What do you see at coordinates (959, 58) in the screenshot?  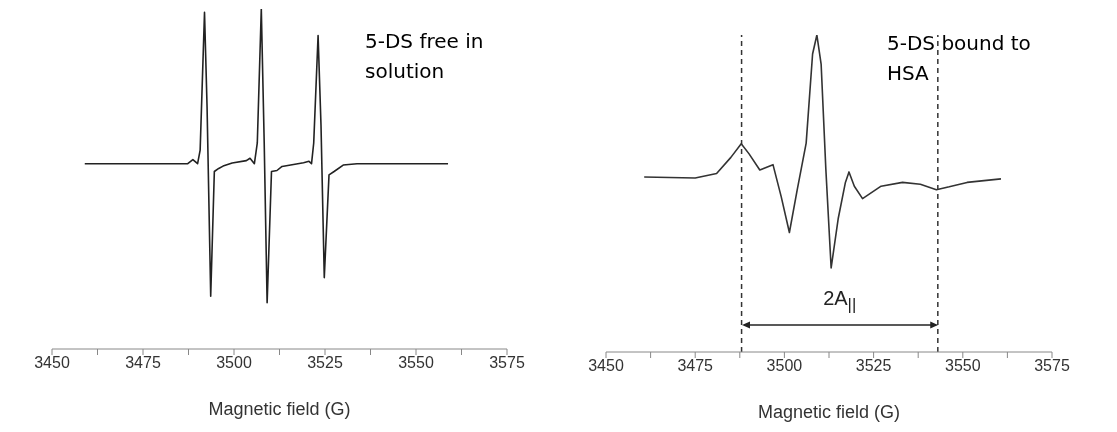 I see `annotation: 5-DS bound to HSA` at bounding box center [959, 58].